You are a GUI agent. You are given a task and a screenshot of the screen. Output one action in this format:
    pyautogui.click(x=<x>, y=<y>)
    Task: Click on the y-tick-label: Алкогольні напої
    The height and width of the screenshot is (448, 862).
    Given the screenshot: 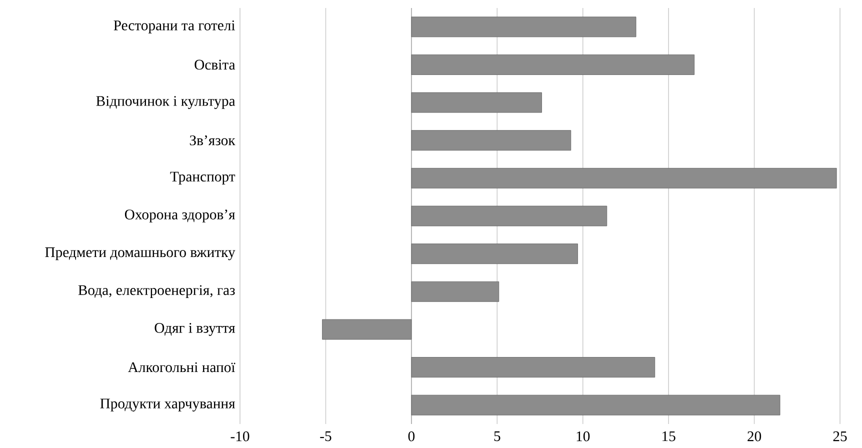 What is the action you would take?
    pyautogui.click(x=182, y=367)
    